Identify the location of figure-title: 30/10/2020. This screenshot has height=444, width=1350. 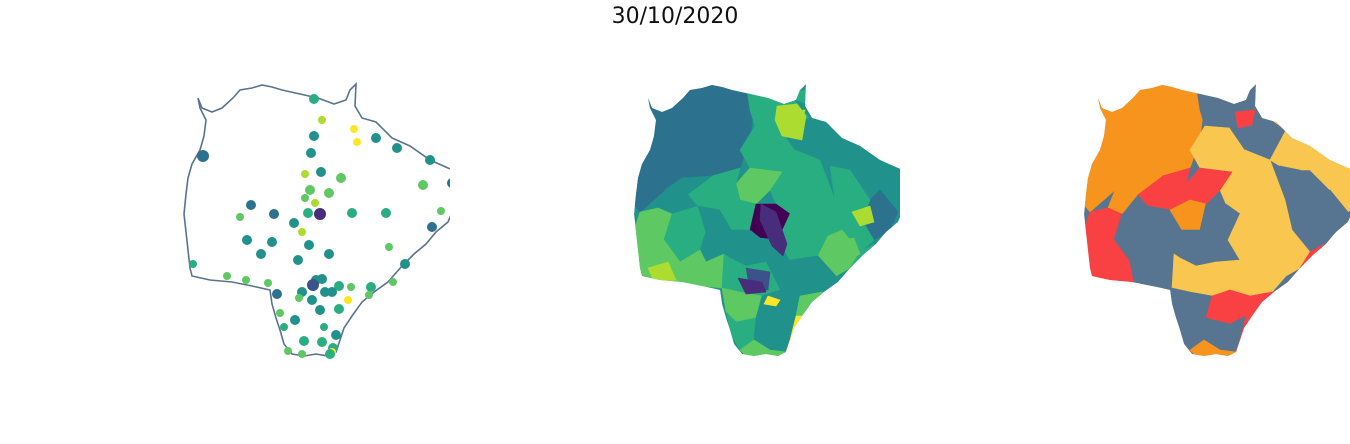
(675, 16).